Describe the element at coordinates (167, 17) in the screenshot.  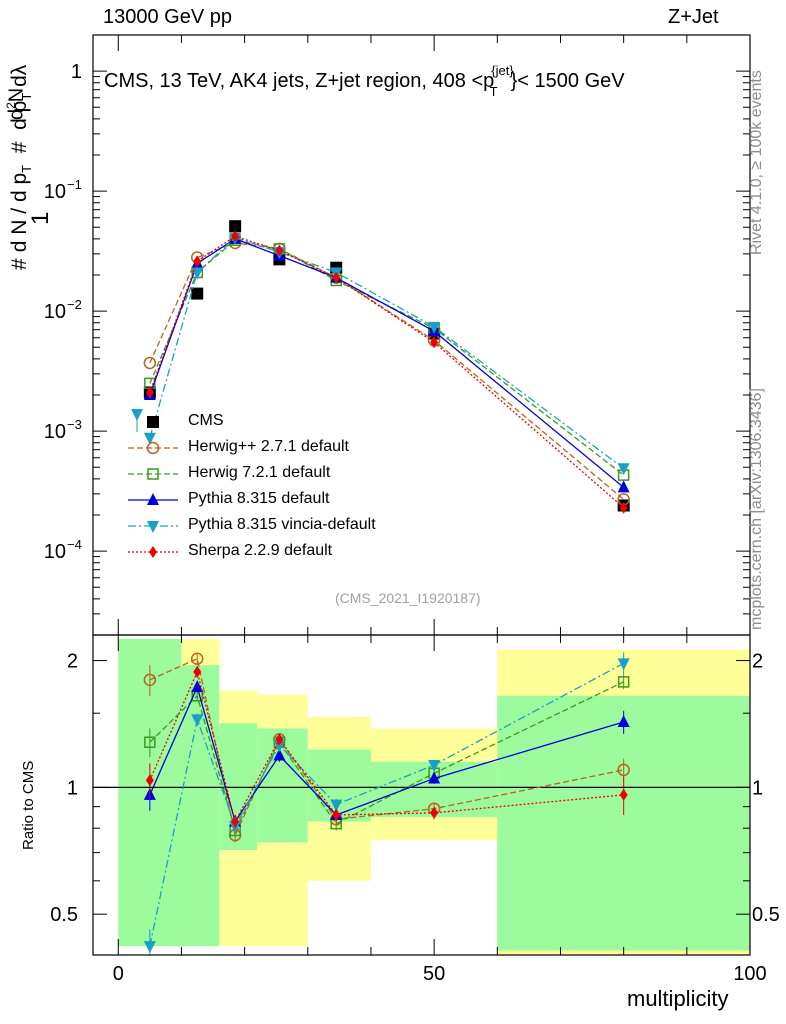
I see `energy-label: 13000 GeV pp` at that location.